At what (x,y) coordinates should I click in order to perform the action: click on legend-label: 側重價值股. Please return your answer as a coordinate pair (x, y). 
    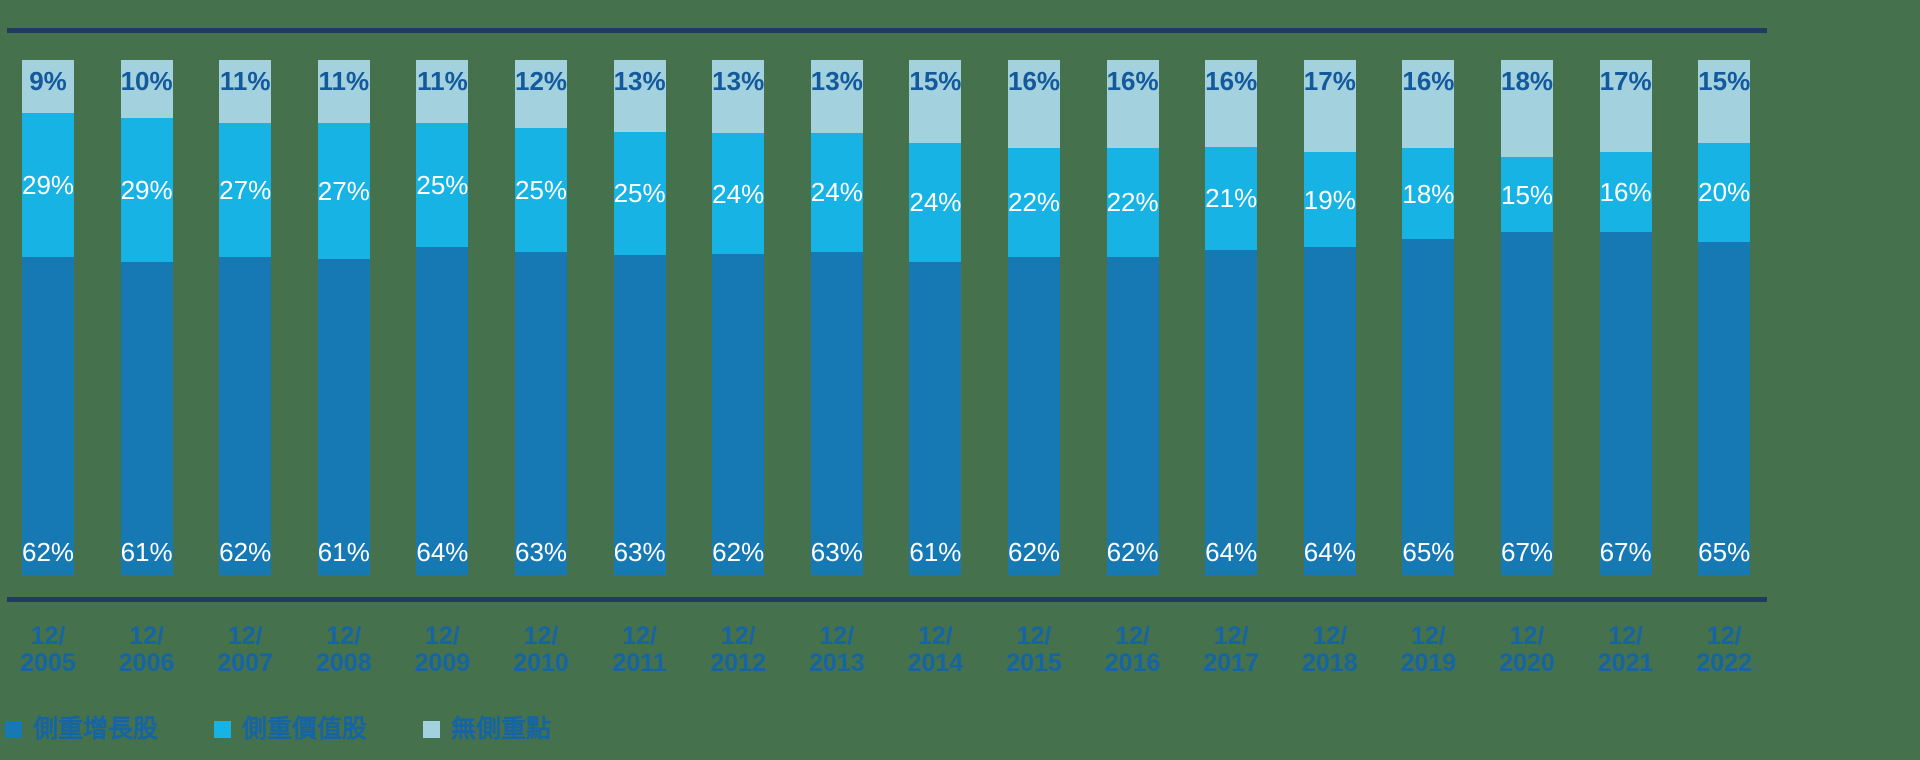
    Looking at the image, I should click on (305, 729).